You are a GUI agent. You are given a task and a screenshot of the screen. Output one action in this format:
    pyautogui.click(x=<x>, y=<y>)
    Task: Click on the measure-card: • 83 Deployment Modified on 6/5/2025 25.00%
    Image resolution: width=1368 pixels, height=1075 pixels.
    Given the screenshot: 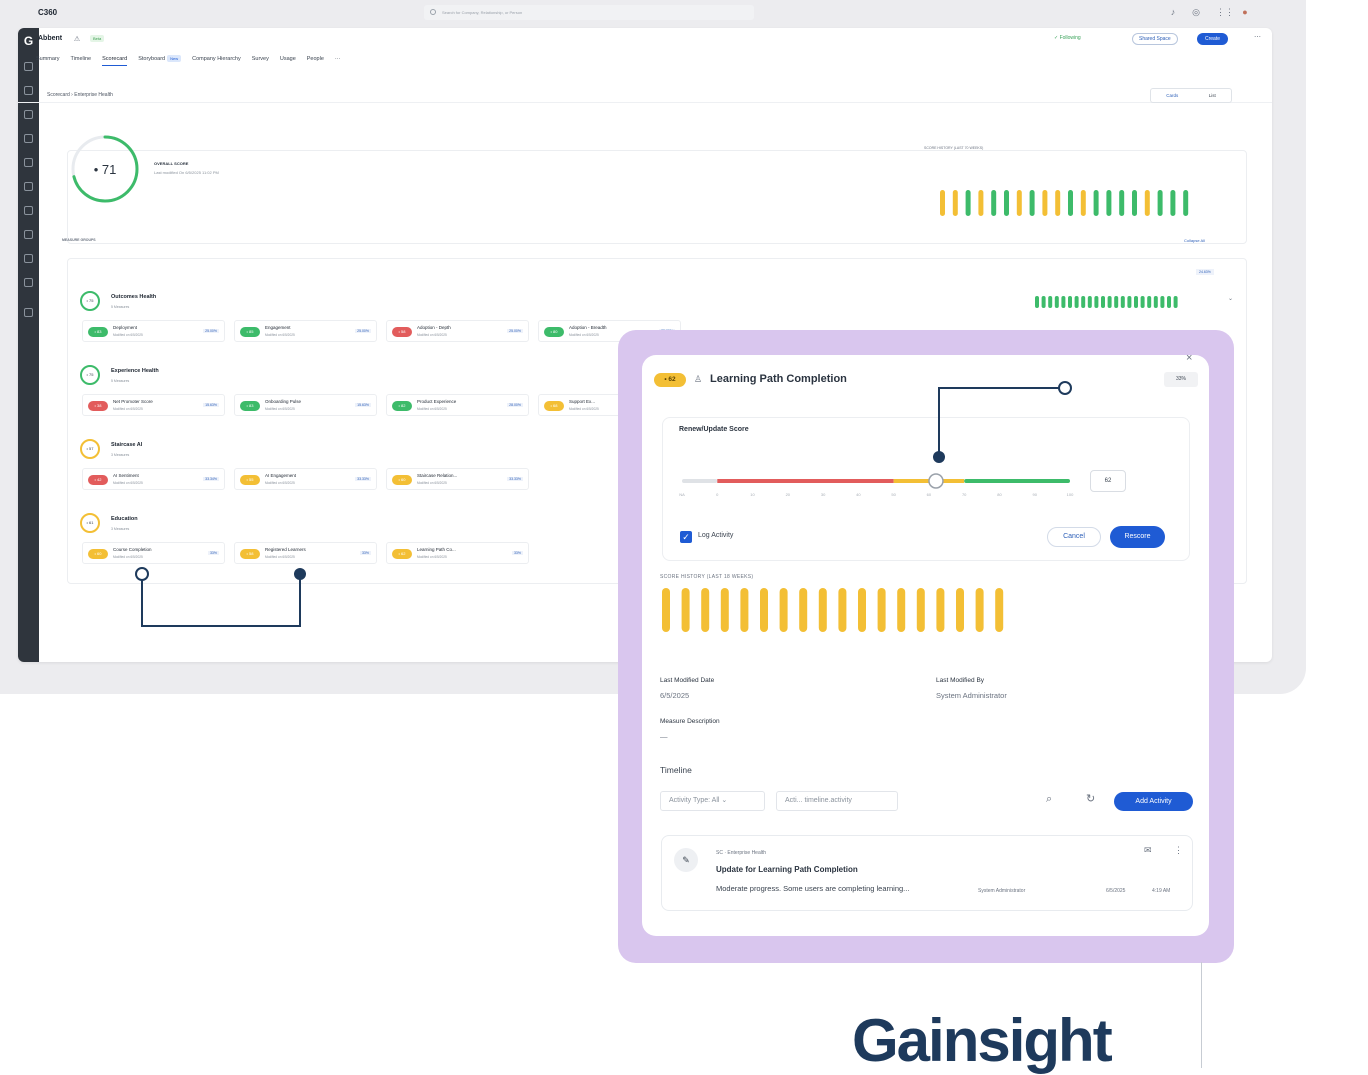 What is the action you would take?
    pyautogui.click(x=153, y=331)
    